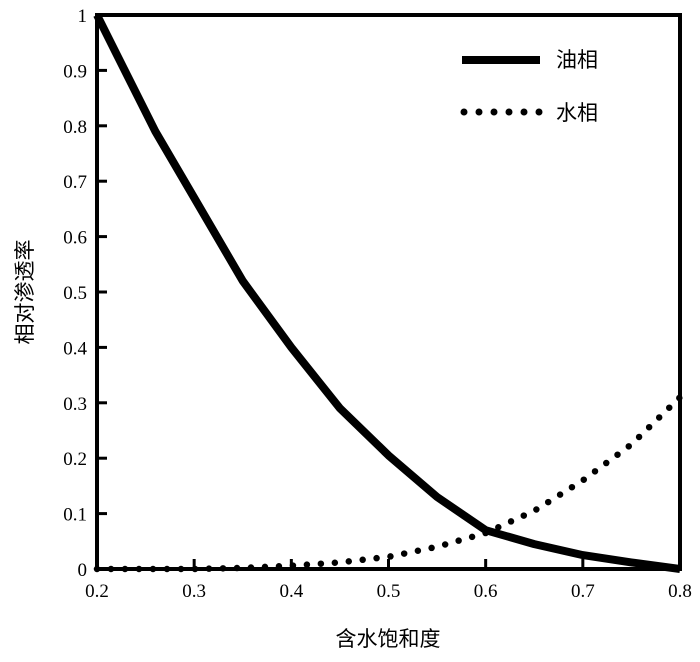 The height and width of the screenshot is (662, 700). What do you see at coordinates (291, 591) in the screenshot?
I see `x-tick-label: 0.4` at bounding box center [291, 591].